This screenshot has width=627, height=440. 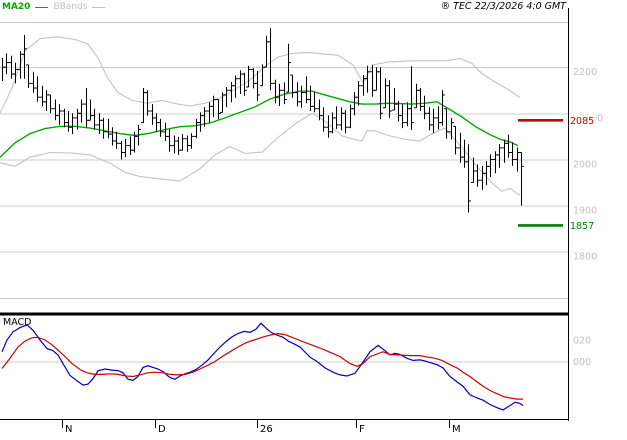 I want to click on svg-text: 2085, so click(x=582, y=121).